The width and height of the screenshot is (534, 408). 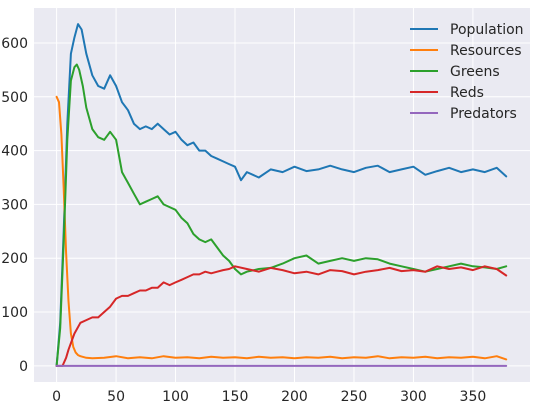 I want to click on legend-label-resources: Resources, so click(x=486, y=51).